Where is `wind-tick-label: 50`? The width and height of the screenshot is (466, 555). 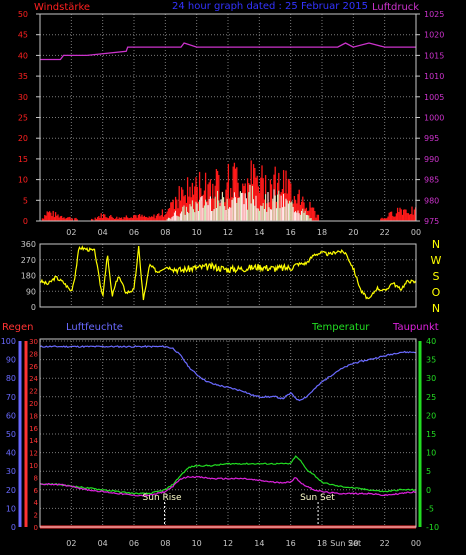 wind-tick-label: 50 is located at coordinates (23, 14).